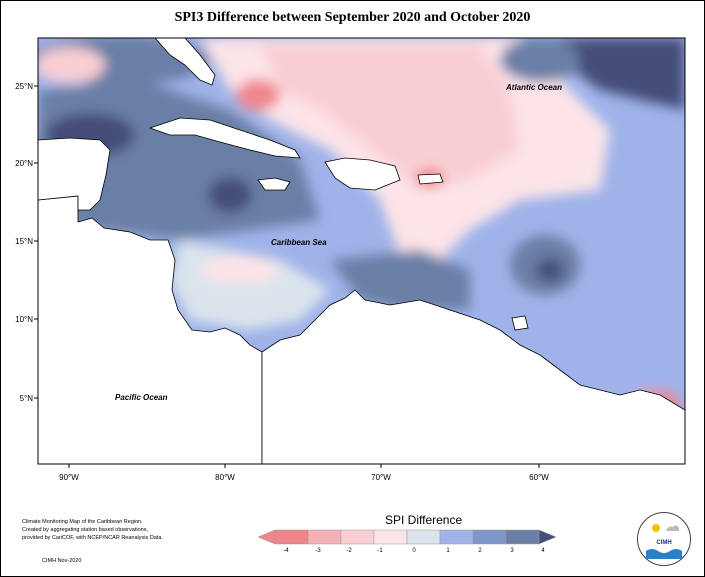 The image size is (705, 577). Describe the element at coordinates (349, 551) in the screenshot. I see `colorbar-tick: -2` at that location.